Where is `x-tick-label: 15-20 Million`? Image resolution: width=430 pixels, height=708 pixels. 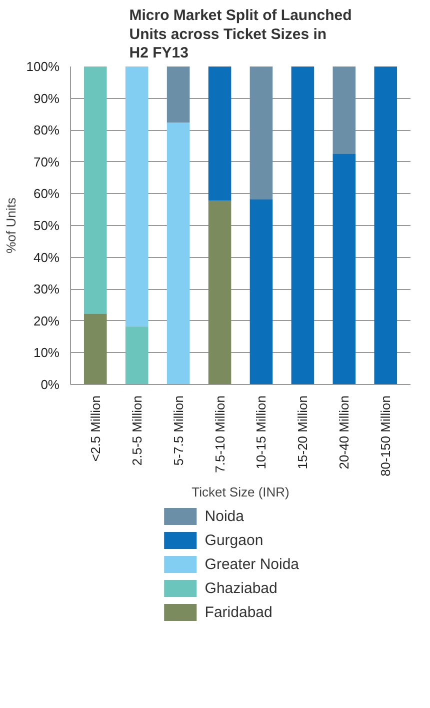 x-tick-label: 15-20 Million is located at coordinates (302, 433).